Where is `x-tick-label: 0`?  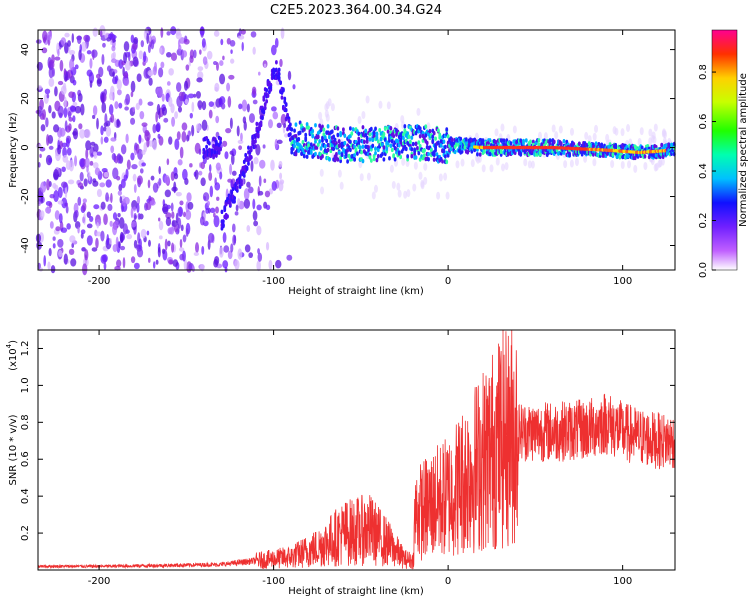 x-tick-label: 0 is located at coordinates (448, 581).